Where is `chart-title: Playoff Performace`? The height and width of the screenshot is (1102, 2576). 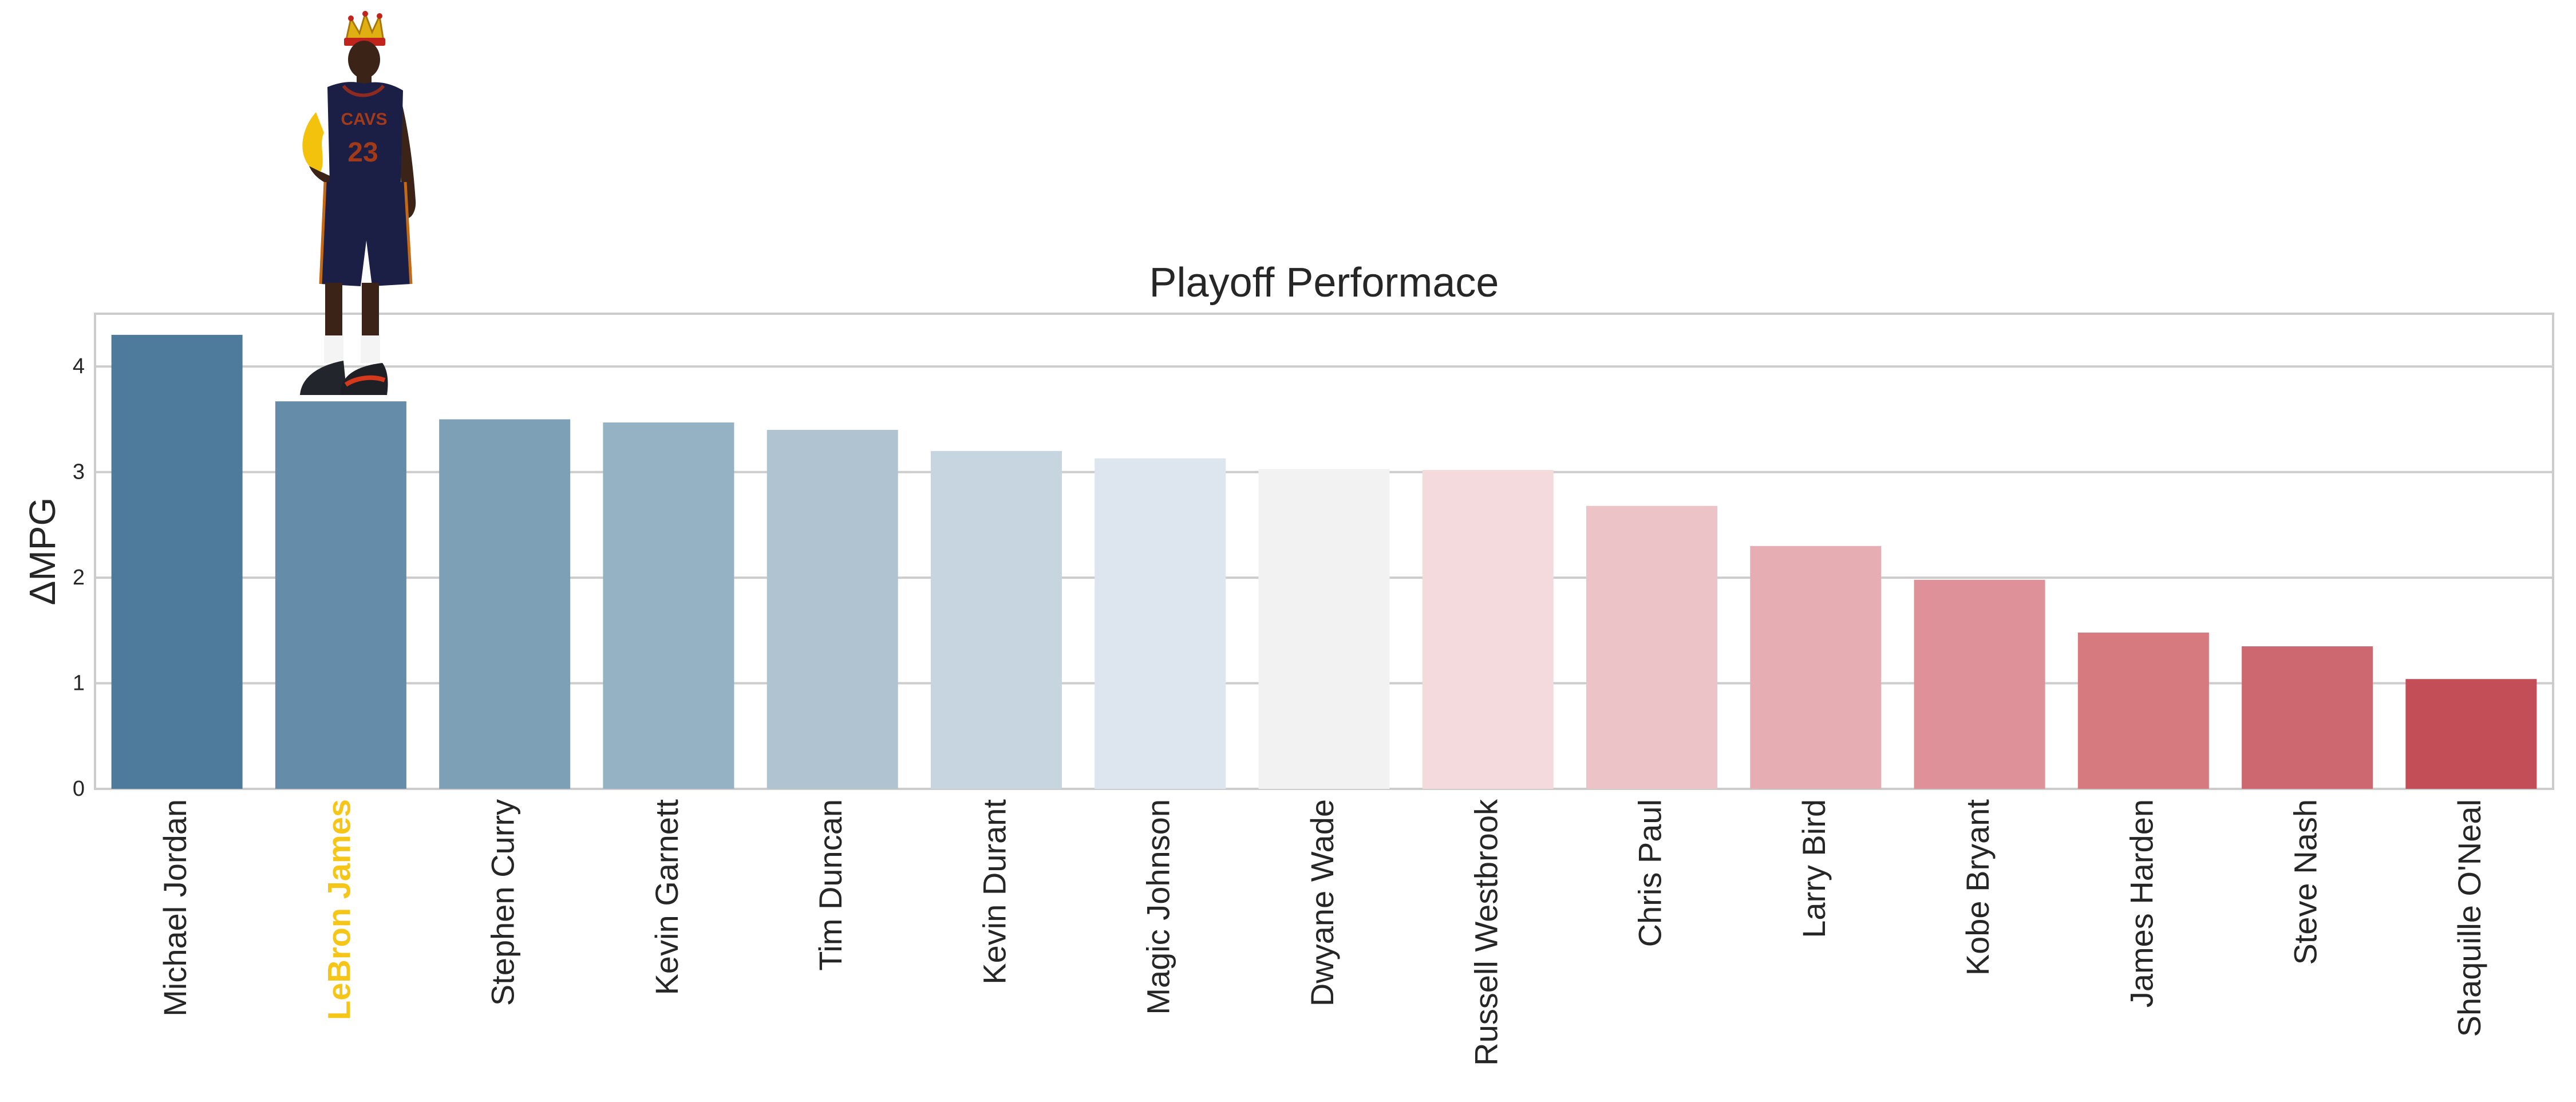
chart-title: Playoff Performace is located at coordinates (1324, 283).